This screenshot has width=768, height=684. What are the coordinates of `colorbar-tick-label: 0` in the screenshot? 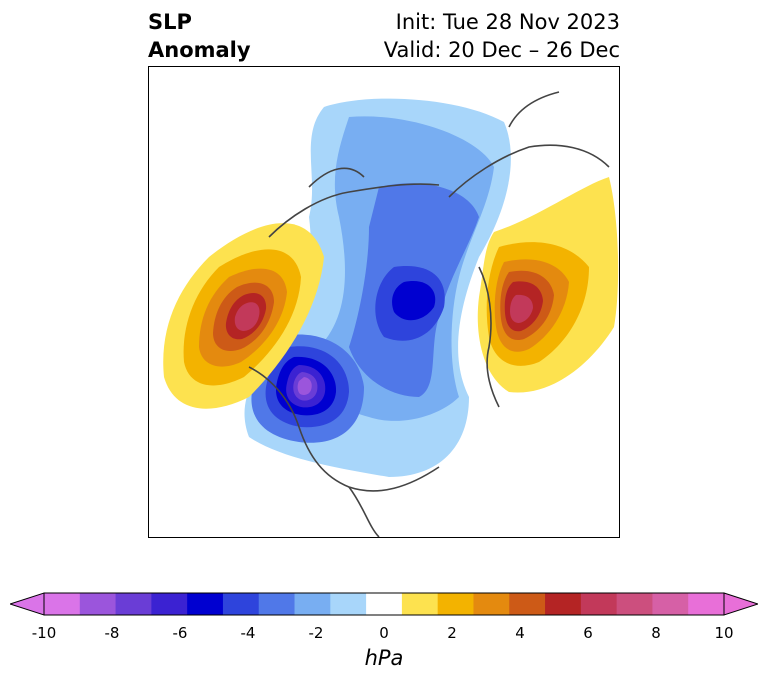 It's located at (384, 633).